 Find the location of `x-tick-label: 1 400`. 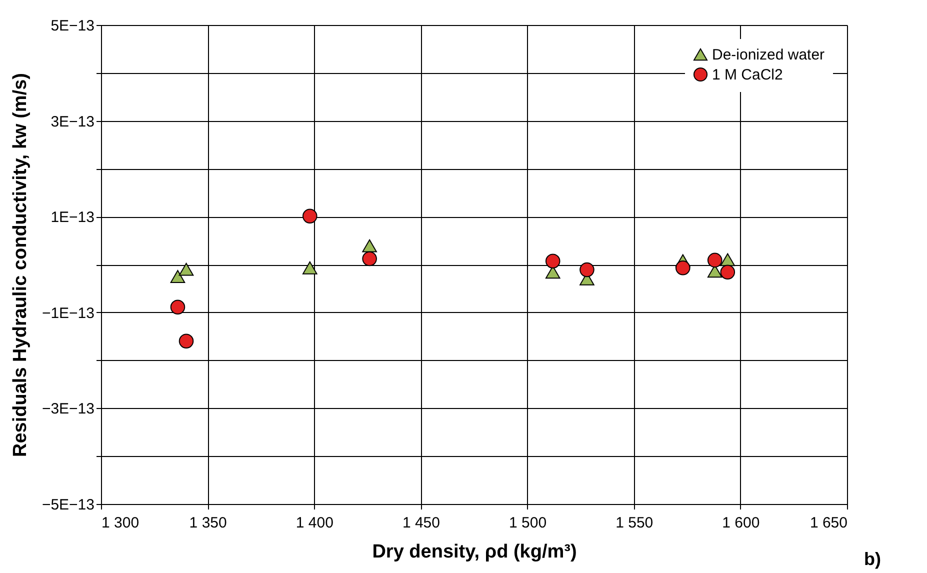

x-tick-label: 1 400 is located at coordinates (315, 523).